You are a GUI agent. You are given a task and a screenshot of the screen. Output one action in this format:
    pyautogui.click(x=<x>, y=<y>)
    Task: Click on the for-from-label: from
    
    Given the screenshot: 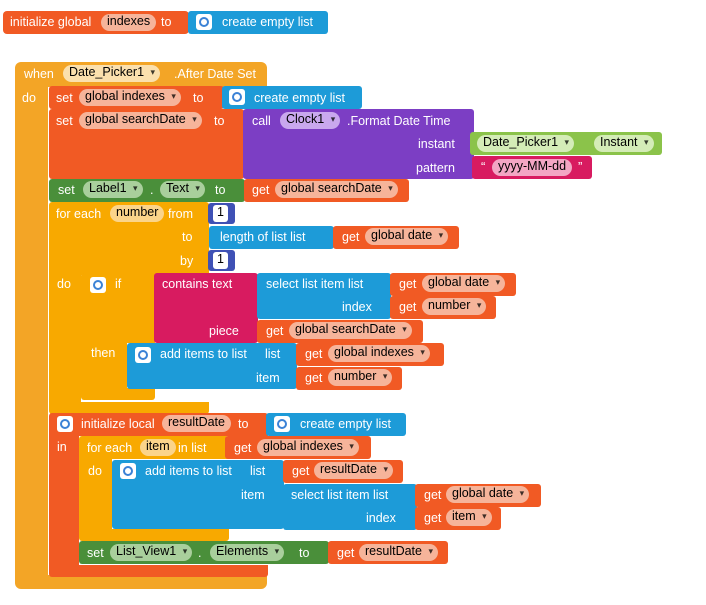 What is the action you would take?
    pyautogui.click(x=180, y=214)
    